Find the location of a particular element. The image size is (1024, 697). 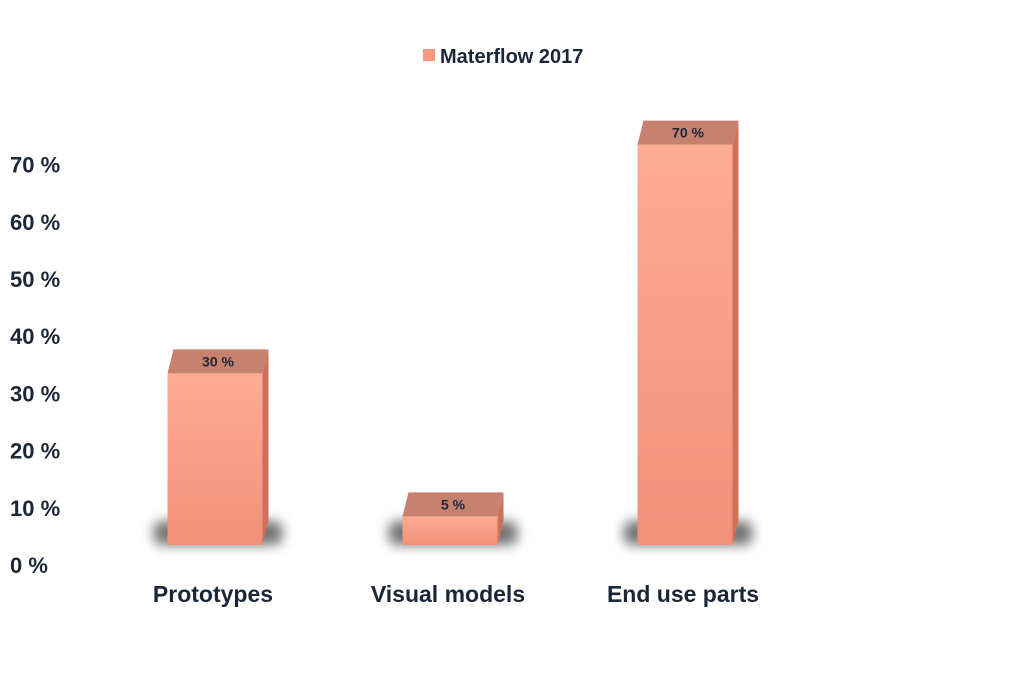

legend-label: Materflow 2017 is located at coordinates (511, 57).